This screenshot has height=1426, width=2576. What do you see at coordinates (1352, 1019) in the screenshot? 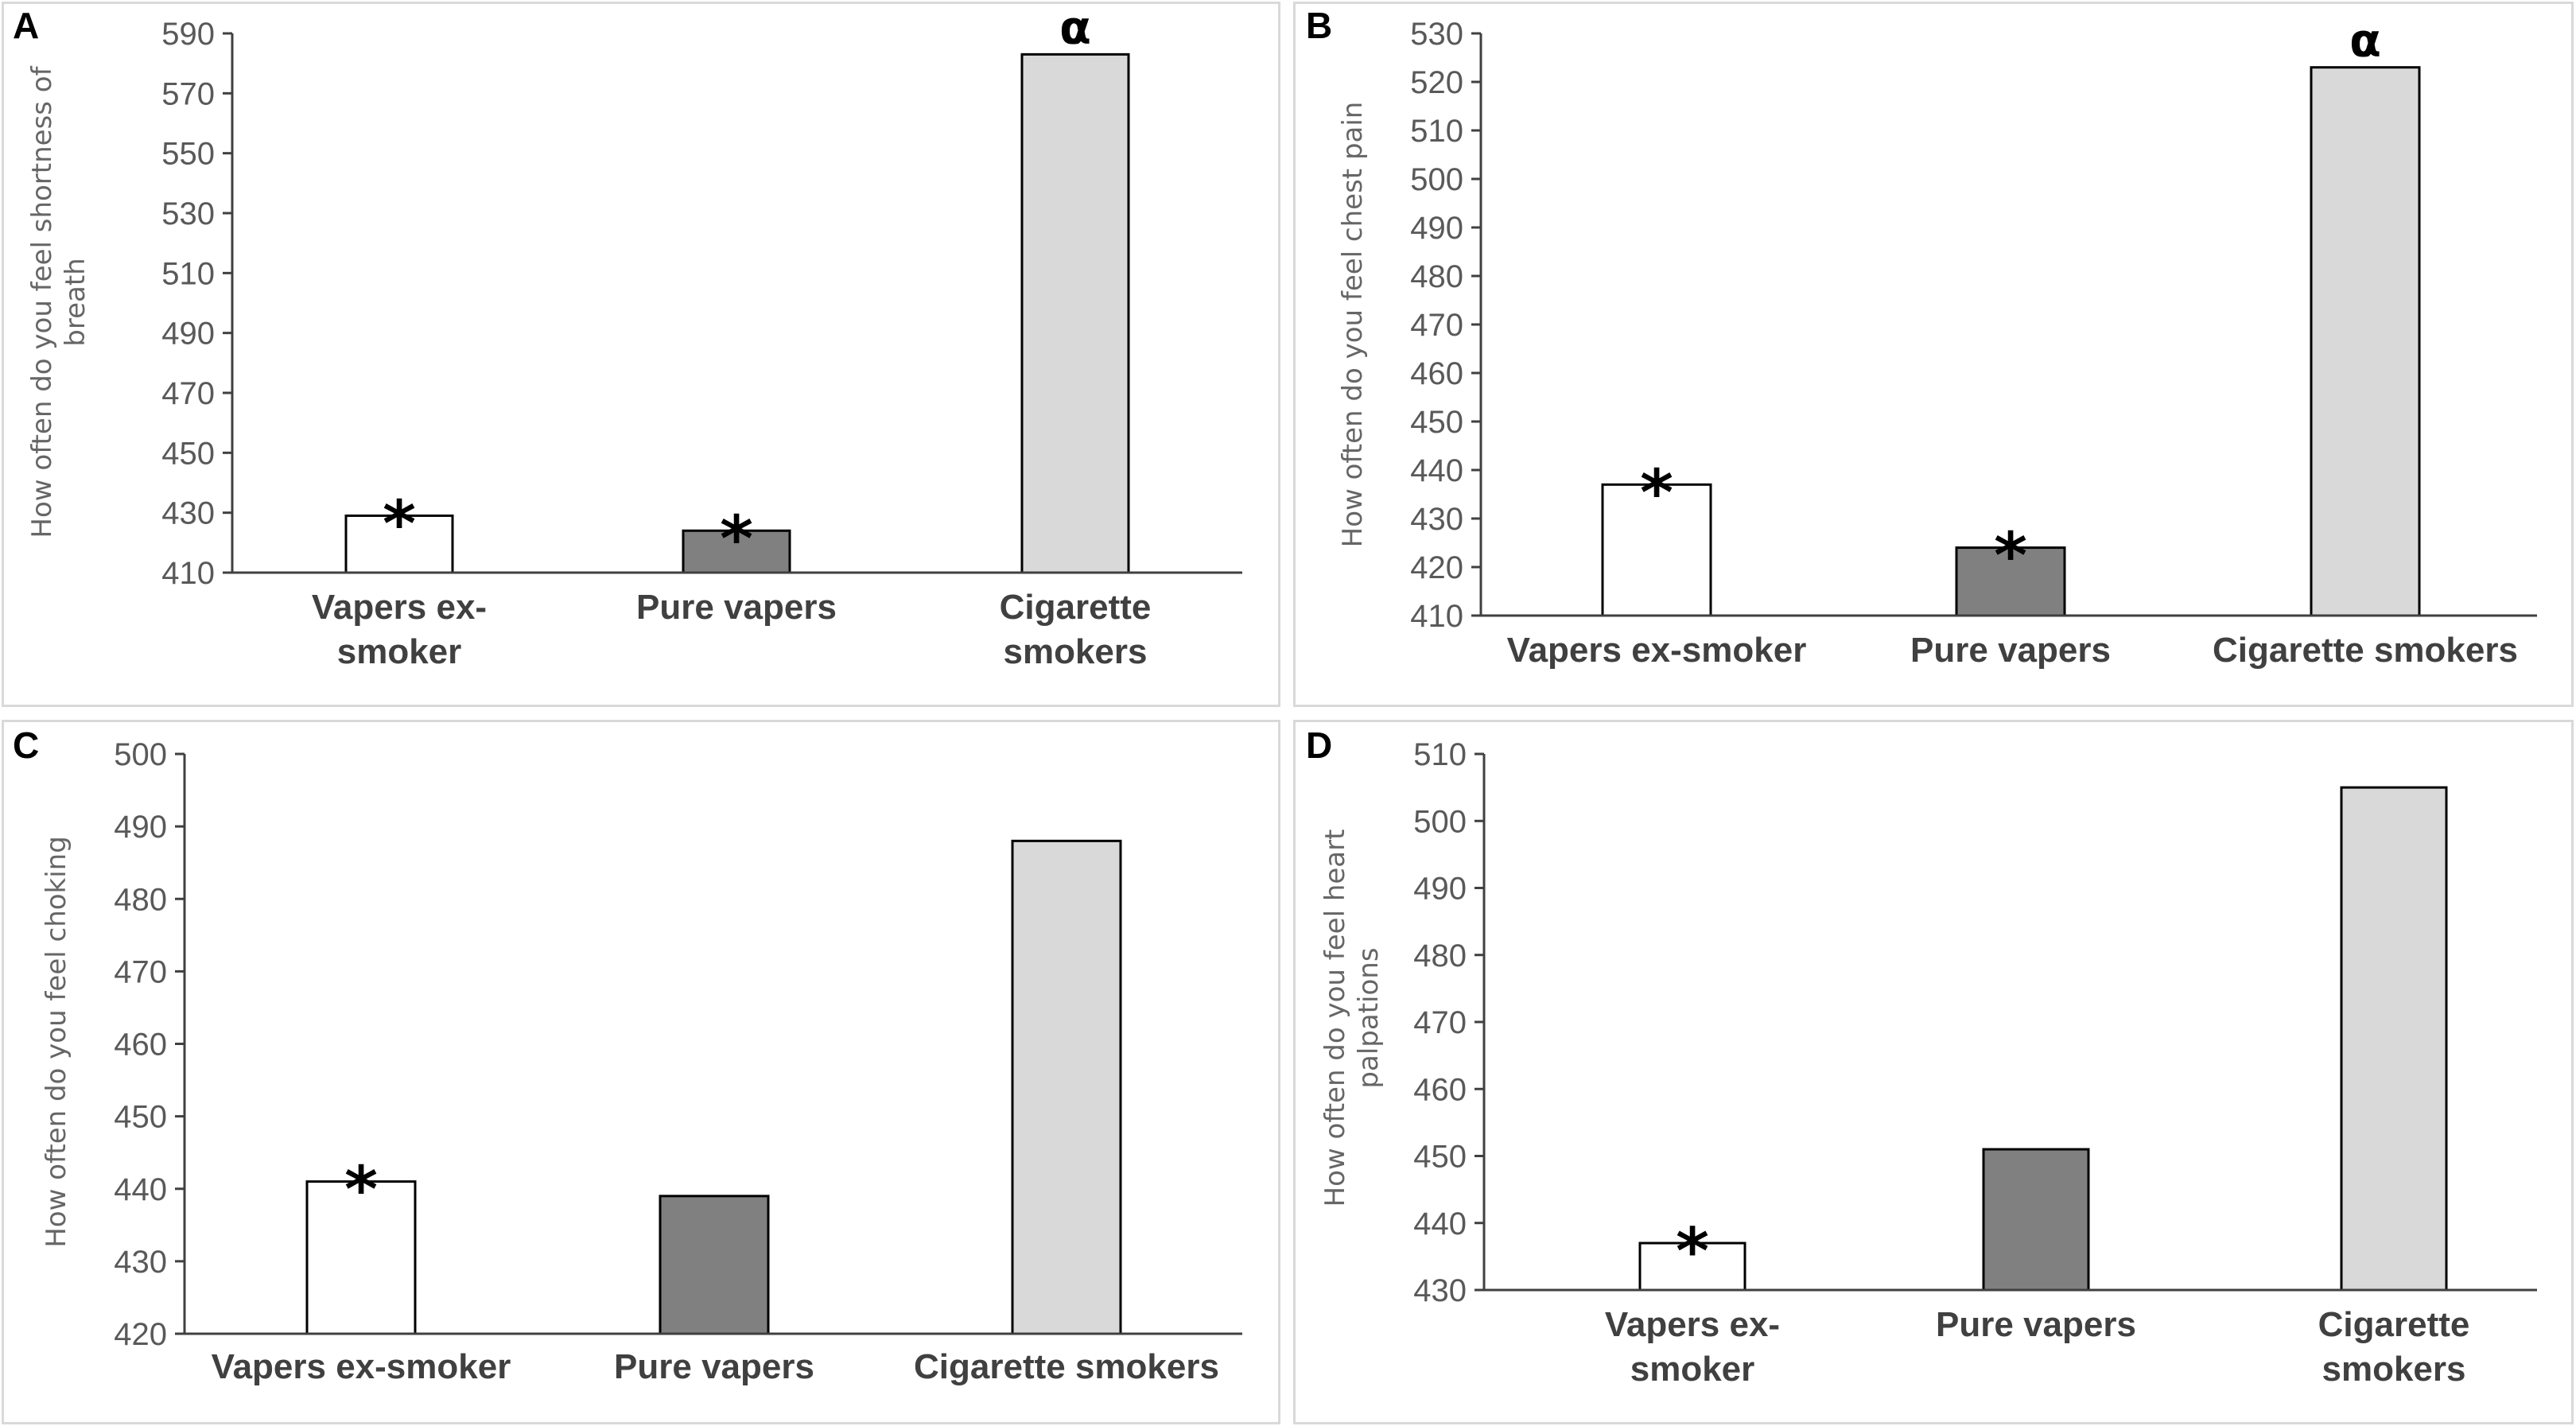
I see `y-axis-title: How often do you feel heartpalpations` at bounding box center [1352, 1019].